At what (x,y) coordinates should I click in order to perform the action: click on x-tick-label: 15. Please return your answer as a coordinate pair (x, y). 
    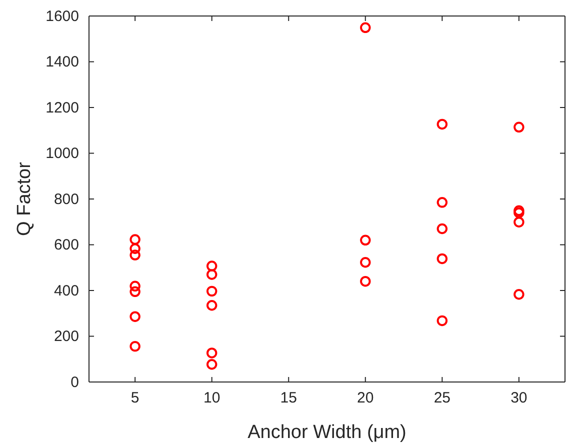
    Looking at the image, I should click on (288, 398).